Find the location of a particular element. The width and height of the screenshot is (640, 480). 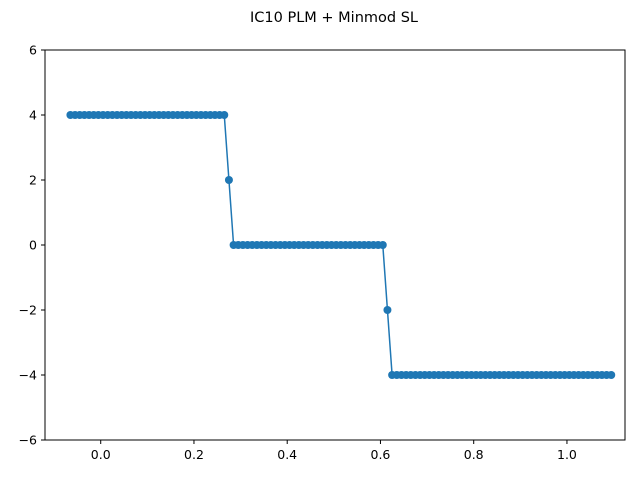

y-tick-label: 4 is located at coordinates (33, 115).